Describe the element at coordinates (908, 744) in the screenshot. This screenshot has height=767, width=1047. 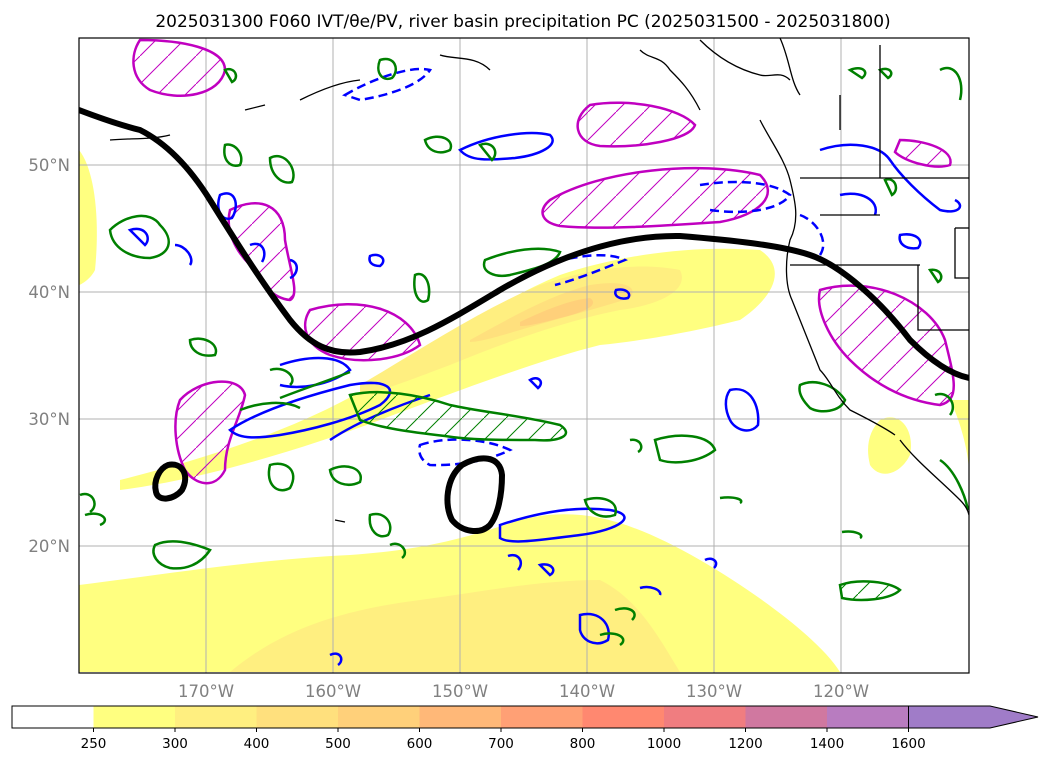
I see `colorbar-label: 1600` at that location.